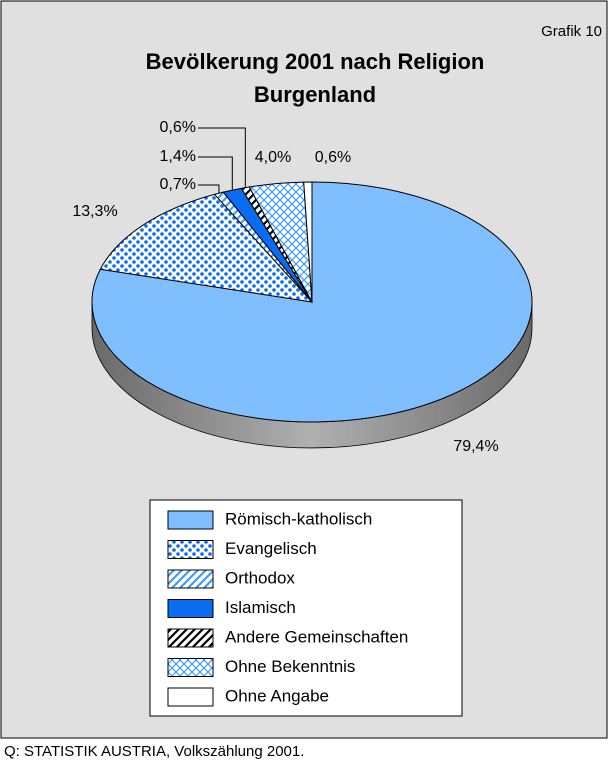  Describe the element at coordinates (178, 184) in the screenshot. I see `value-label: 0,7%` at that location.